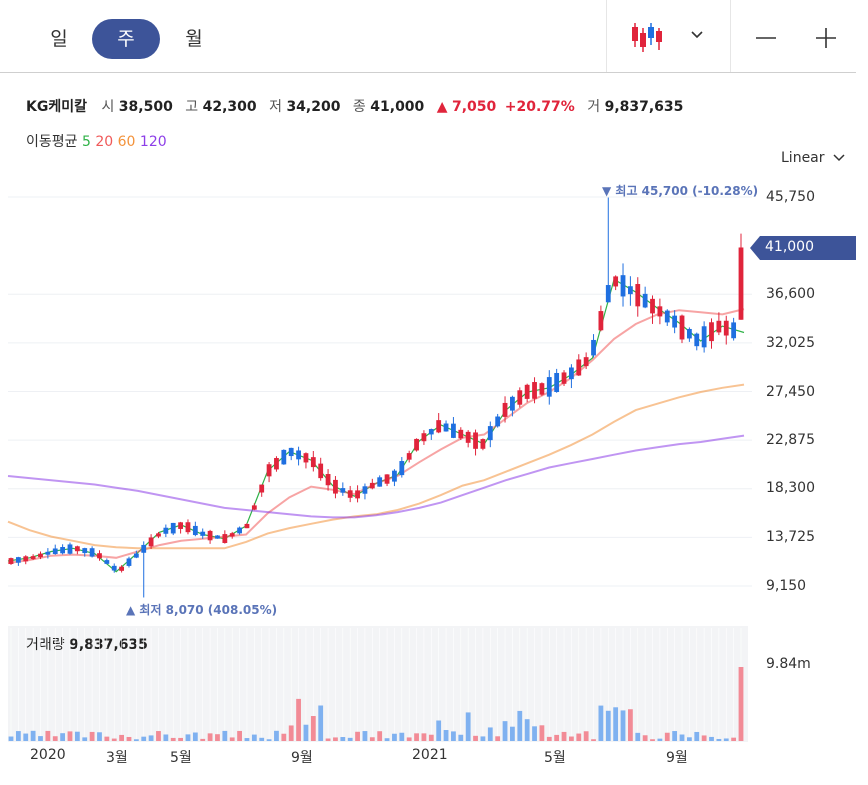  What do you see at coordinates (677, 758) in the screenshot?
I see `time-axis-label: 9월` at bounding box center [677, 758].